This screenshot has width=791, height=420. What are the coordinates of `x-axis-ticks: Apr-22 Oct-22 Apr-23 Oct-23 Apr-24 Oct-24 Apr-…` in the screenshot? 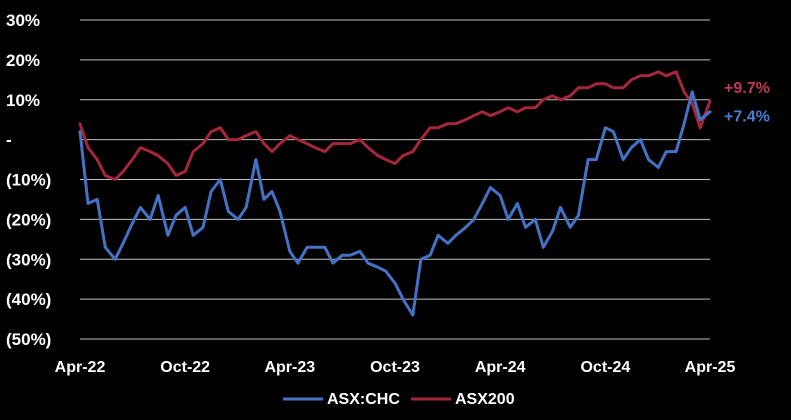 It's located at (395, 367).